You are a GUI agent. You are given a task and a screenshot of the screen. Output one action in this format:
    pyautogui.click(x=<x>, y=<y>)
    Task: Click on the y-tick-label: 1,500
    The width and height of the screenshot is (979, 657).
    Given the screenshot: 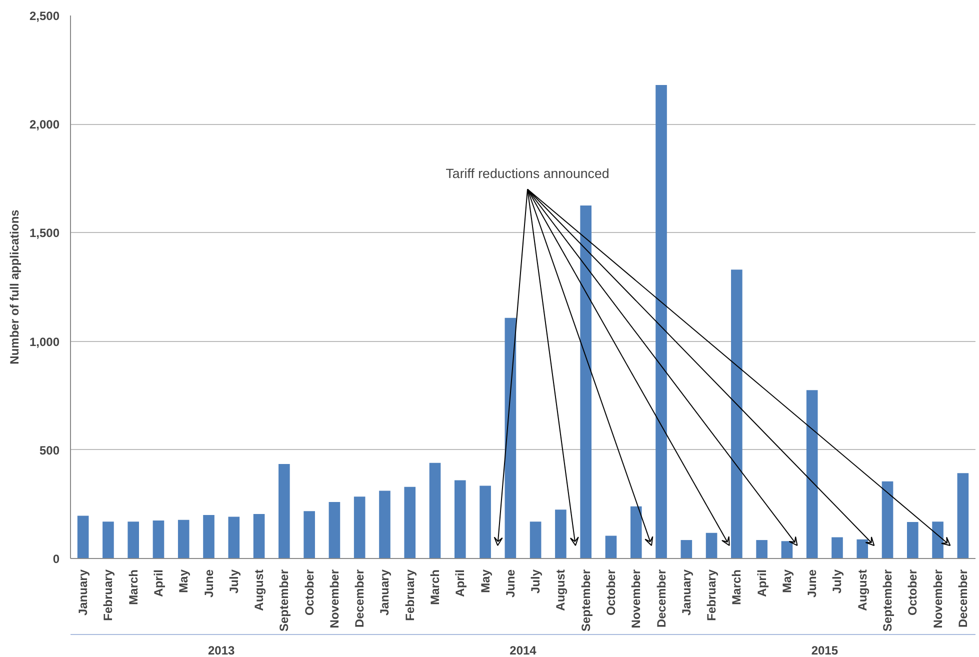 What is the action you would take?
    pyautogui.click(x=44, y=233)
    